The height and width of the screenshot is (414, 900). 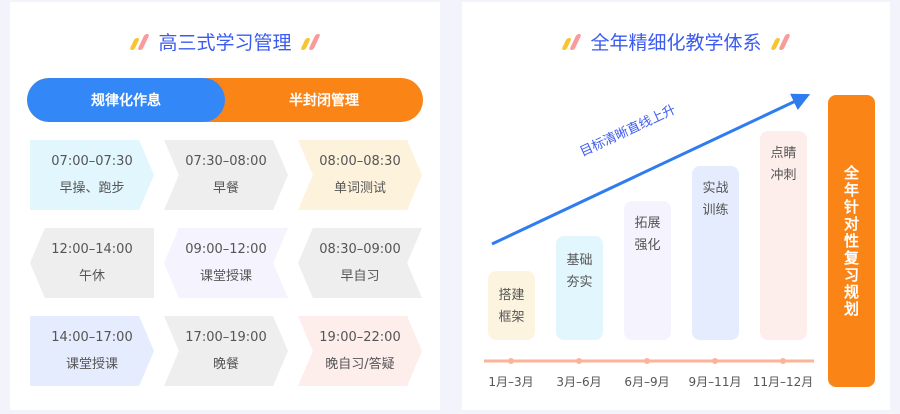 What do you see at coordinates (647, 234) in the screenshot?
I see `stage-label: 拓展强化` at bounding box center [647, 234].